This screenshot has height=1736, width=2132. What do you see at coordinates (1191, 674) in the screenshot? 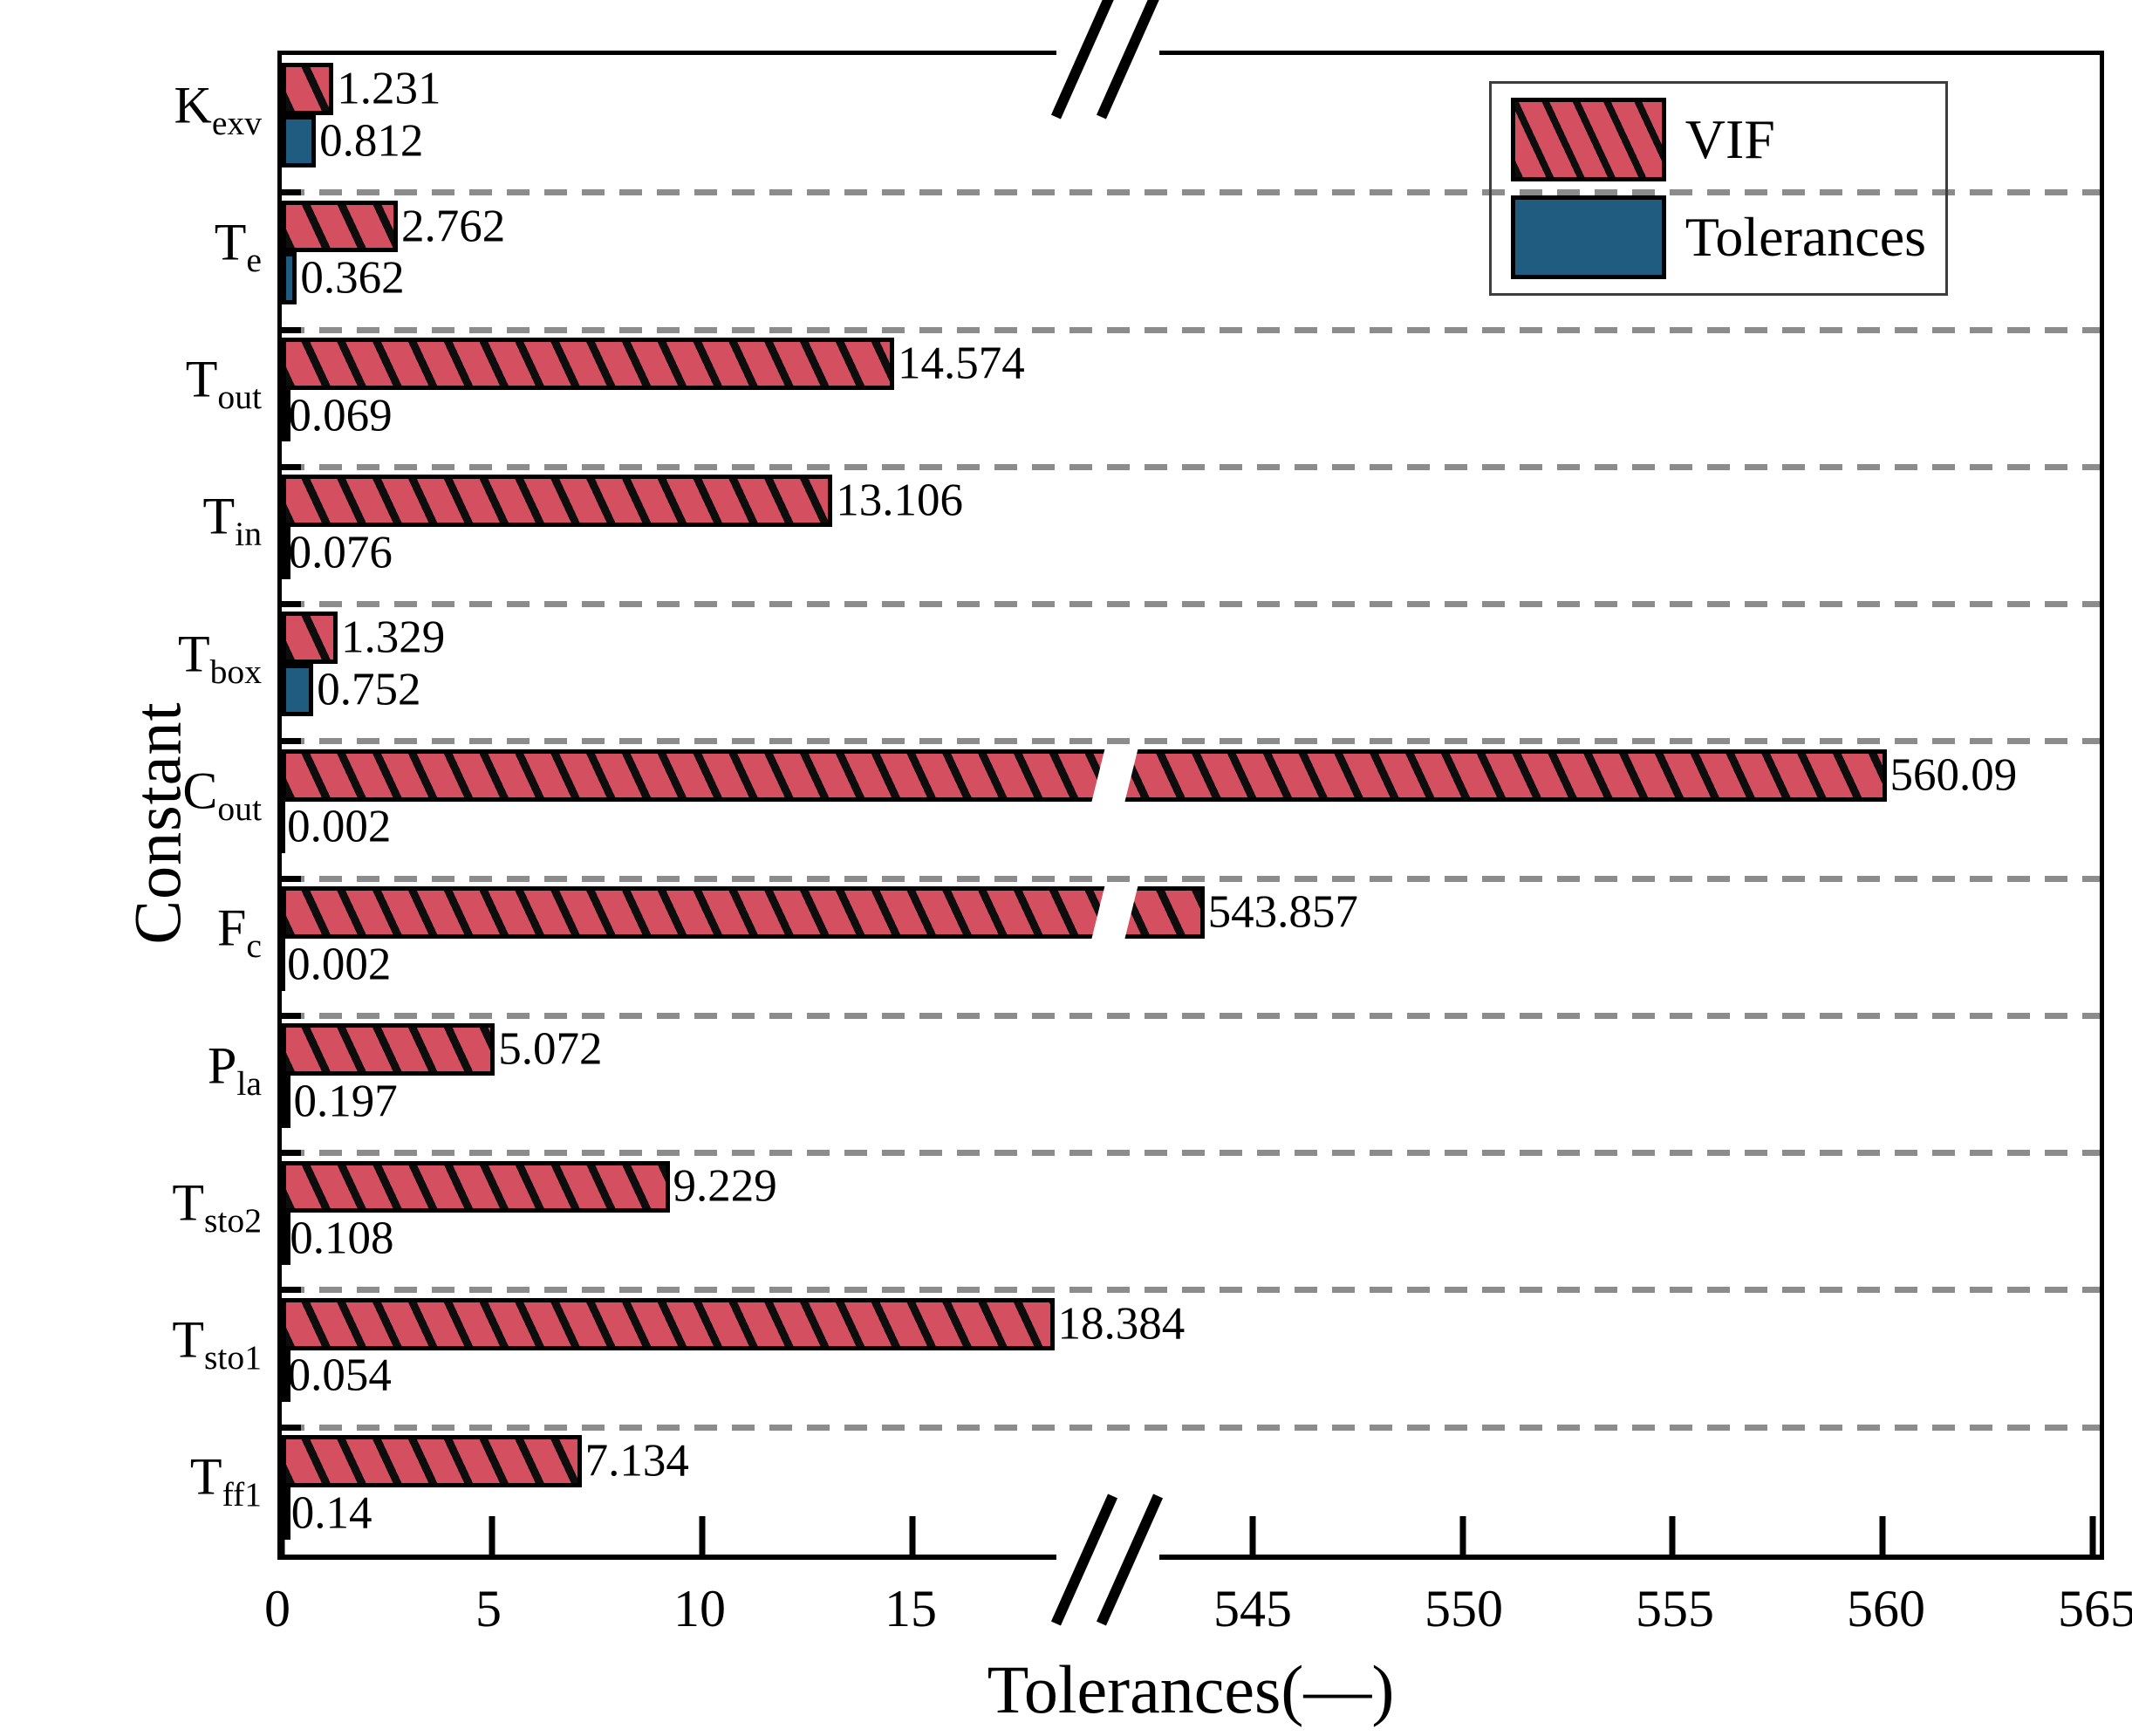
I see `chart-row-Tbox: 1.329 0.752` at bounding box center [1191, 674].